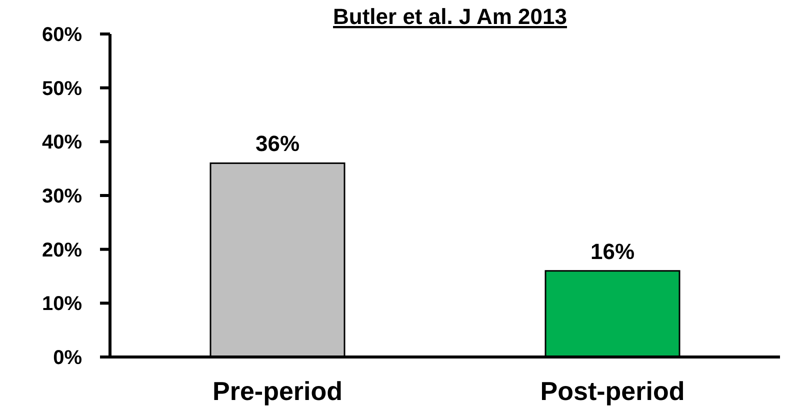  I want to click on y-tick-label: 50%, so click(62, 89).